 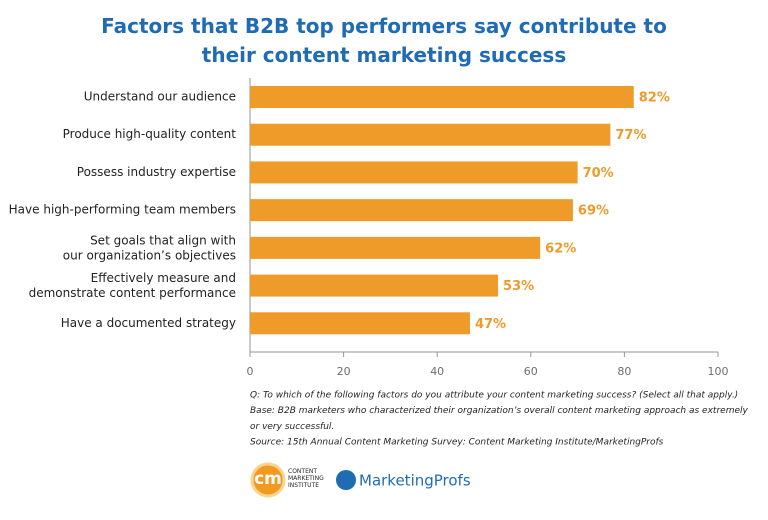 What do you see at coordinates (306, 478) in the screenshot?
I see `cmi-logo-name: CONTENT MARKETING INSTITUTE` at bounding box center [306, 478].